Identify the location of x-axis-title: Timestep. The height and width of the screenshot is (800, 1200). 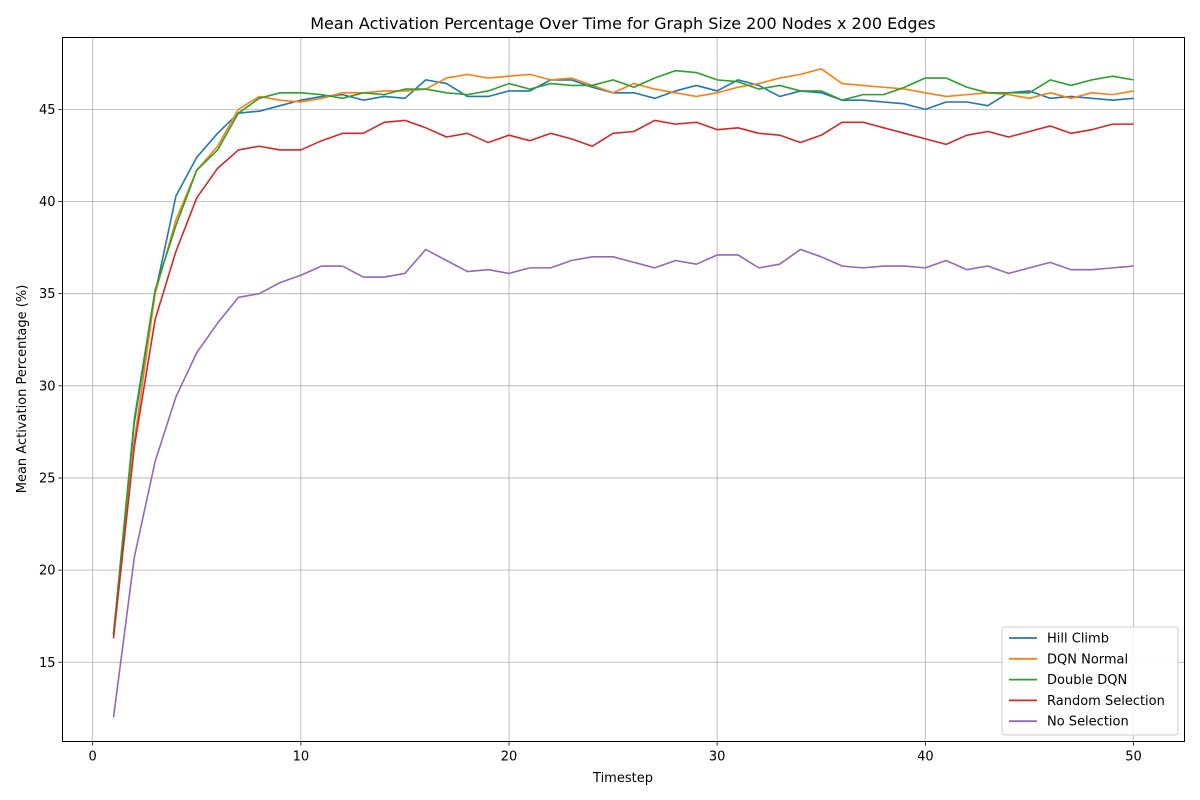
(622, 778).